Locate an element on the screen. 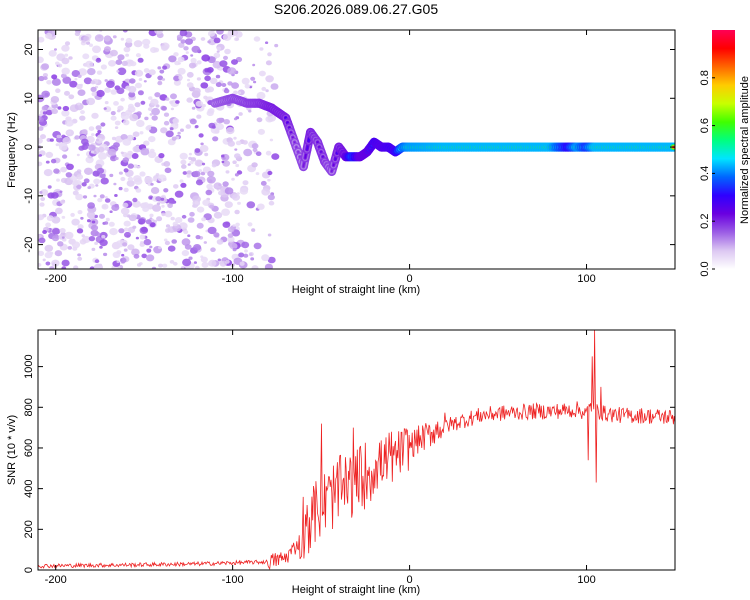 Image resolution: width=750 pixels, height=600 pixels. colorbar-tick-label: 0.0 is located at coordinates (705, 268).